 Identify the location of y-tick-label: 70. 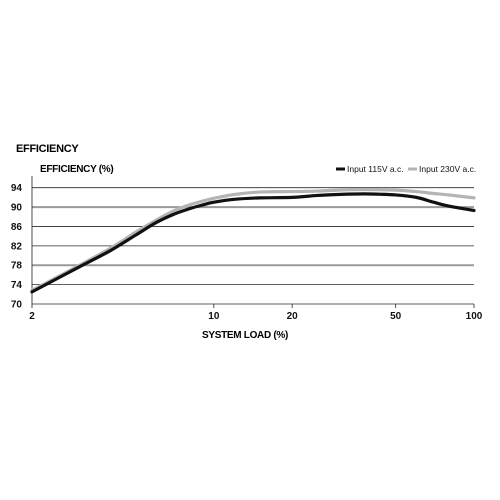
(17, 305).